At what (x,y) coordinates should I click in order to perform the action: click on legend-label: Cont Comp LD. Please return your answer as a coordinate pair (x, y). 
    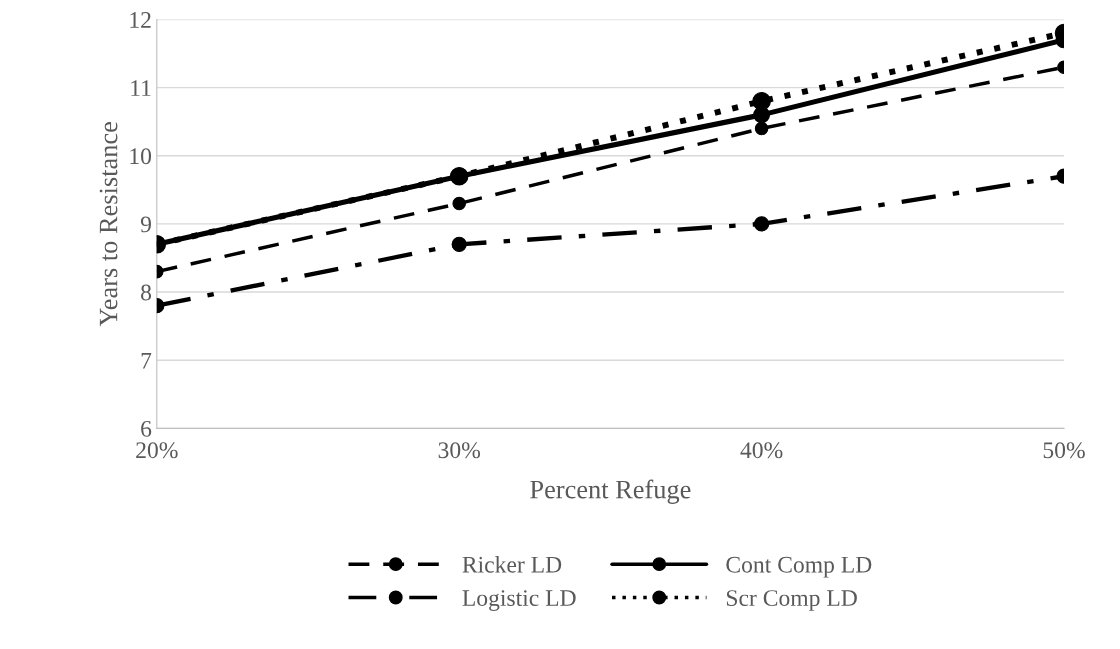
    Looking at the image, I should click on (799, 567).